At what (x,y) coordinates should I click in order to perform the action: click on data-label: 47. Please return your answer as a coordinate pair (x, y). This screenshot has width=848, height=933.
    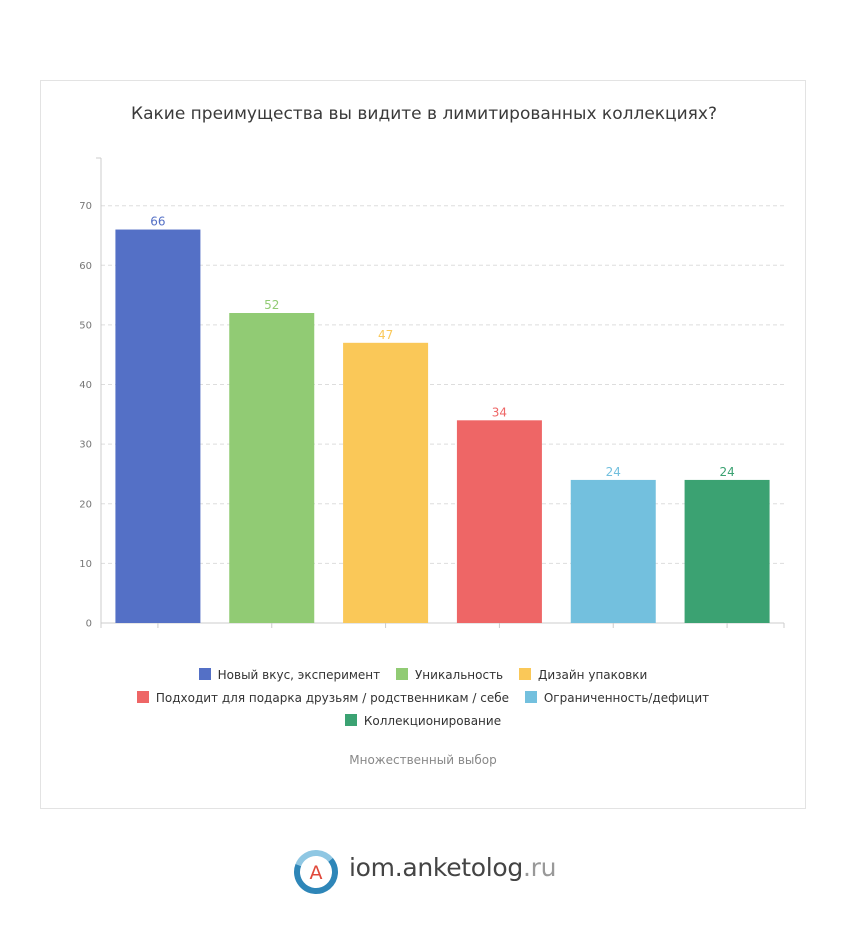
    Looking at the image, I should click on (385, 335).